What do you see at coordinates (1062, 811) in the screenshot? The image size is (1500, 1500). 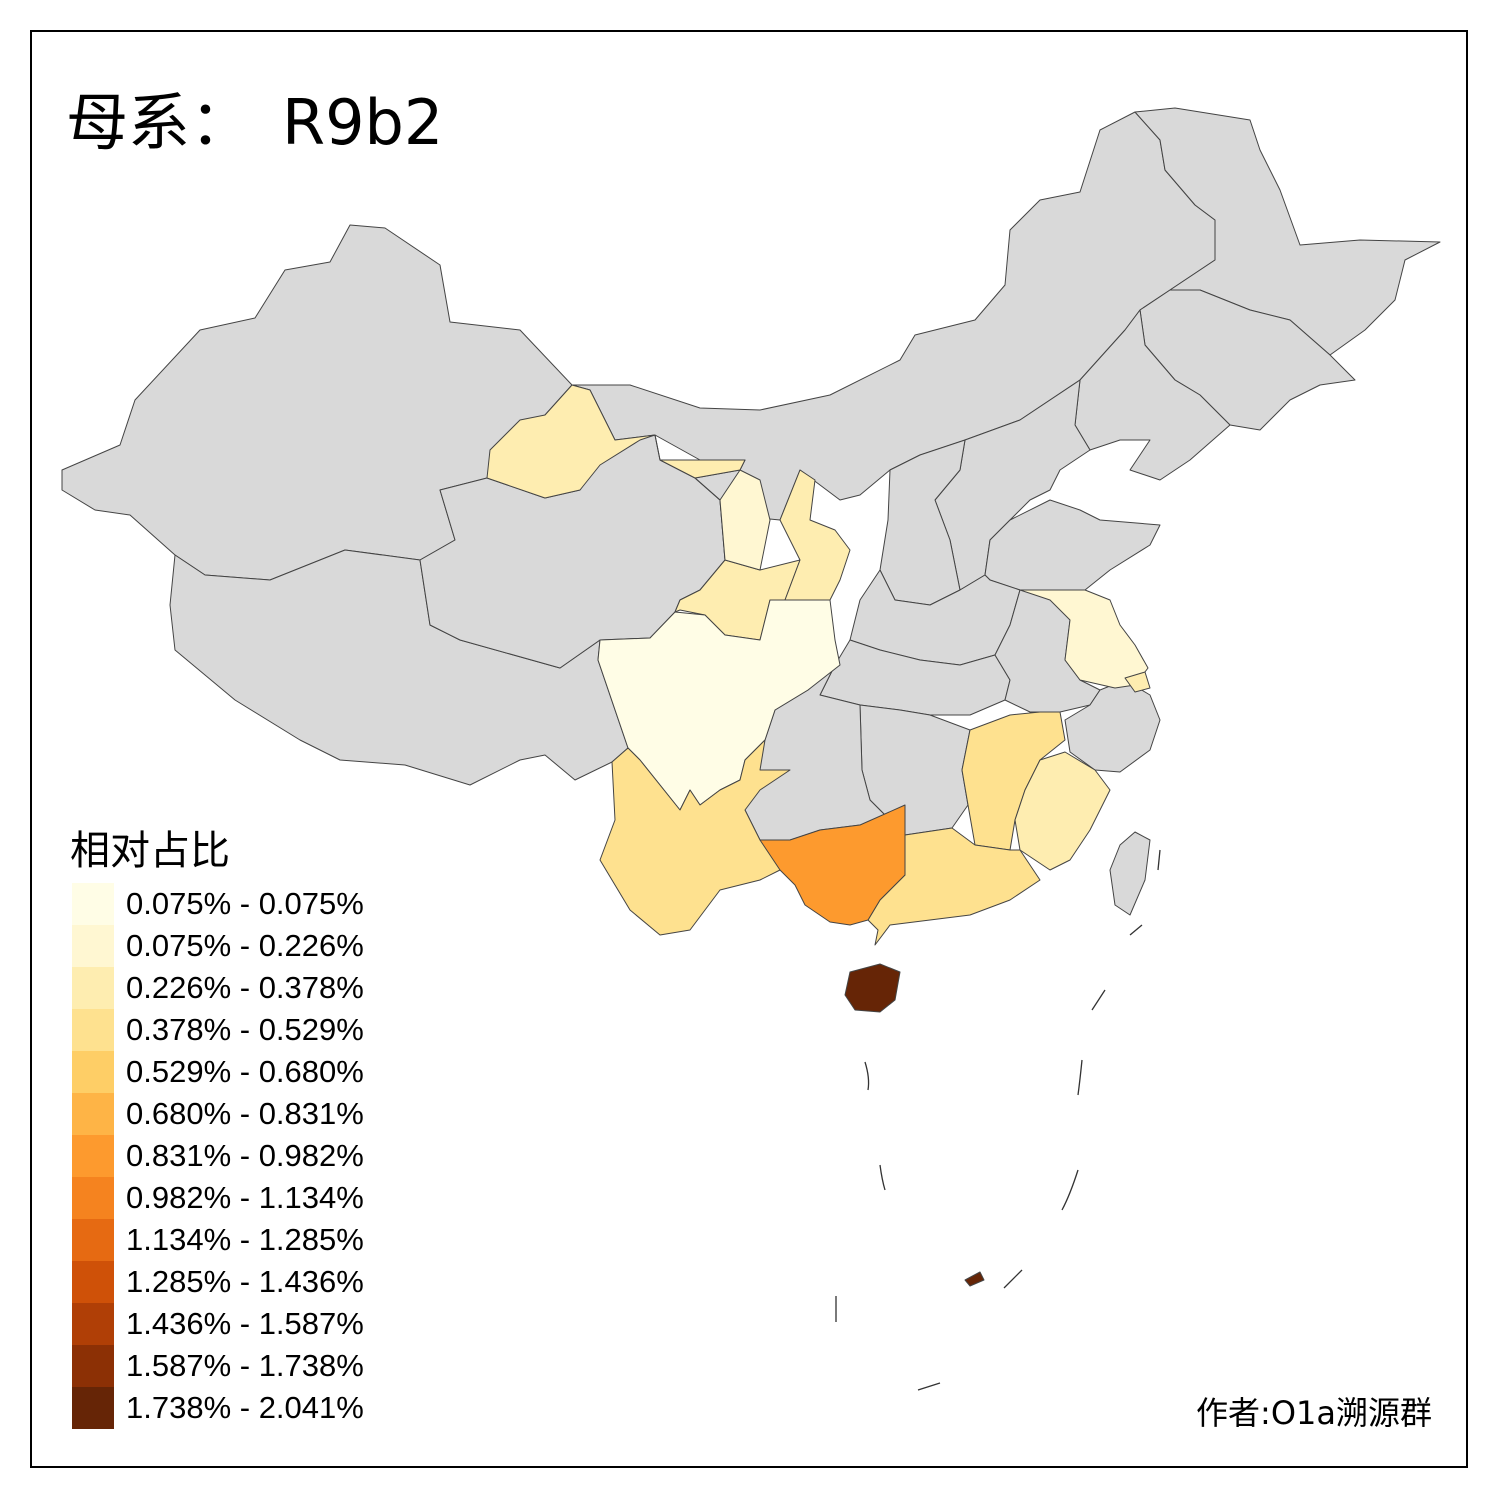 I see `region-fujian` at bounding box center [1062, 811].